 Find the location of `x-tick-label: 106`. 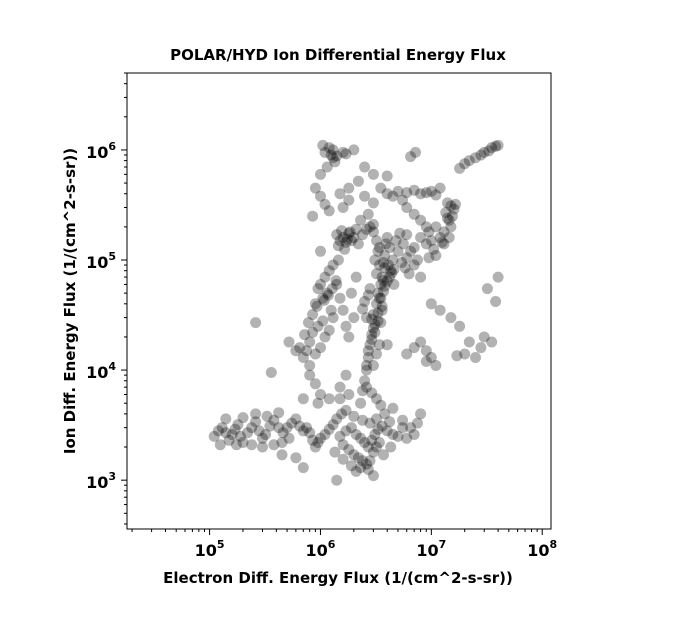

x-tick-label: 106 is located at coordinates (320, 549).